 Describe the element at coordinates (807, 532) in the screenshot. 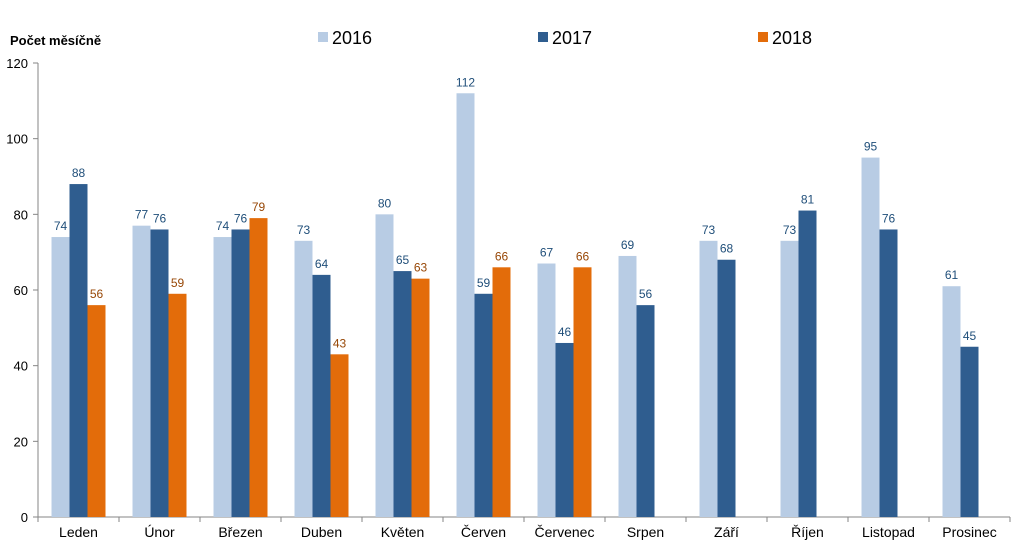

I see `x-tick-label: Říjen` at that location.